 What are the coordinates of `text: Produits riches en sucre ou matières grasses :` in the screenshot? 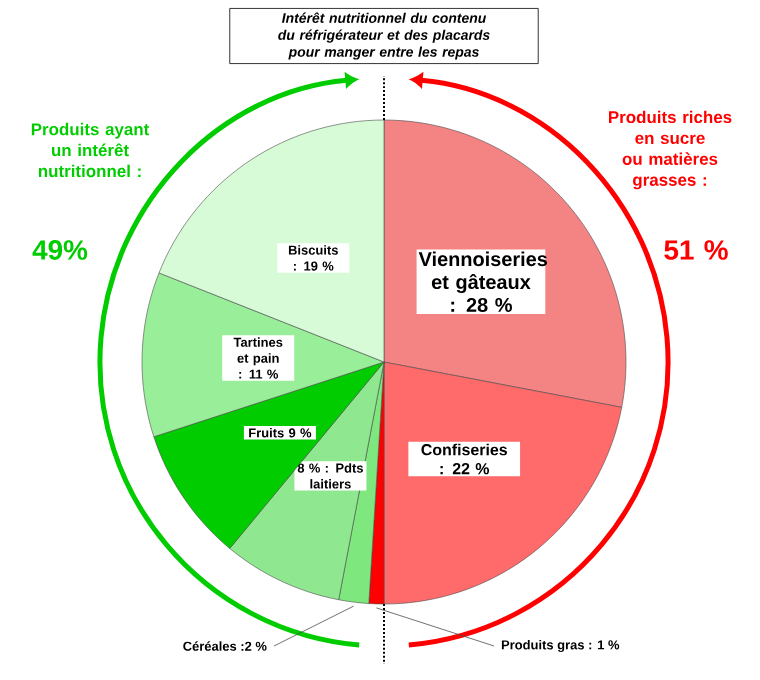 It's located at (670, 150).